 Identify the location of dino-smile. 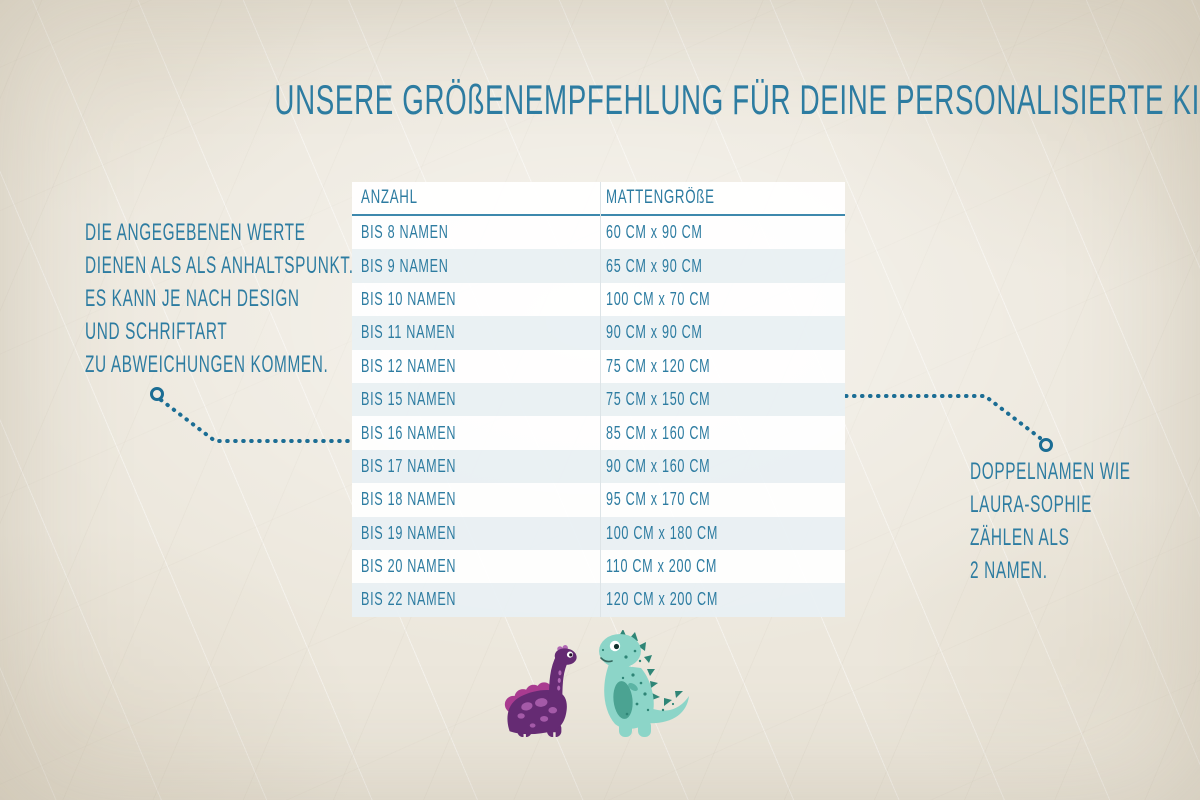
(606, 660).